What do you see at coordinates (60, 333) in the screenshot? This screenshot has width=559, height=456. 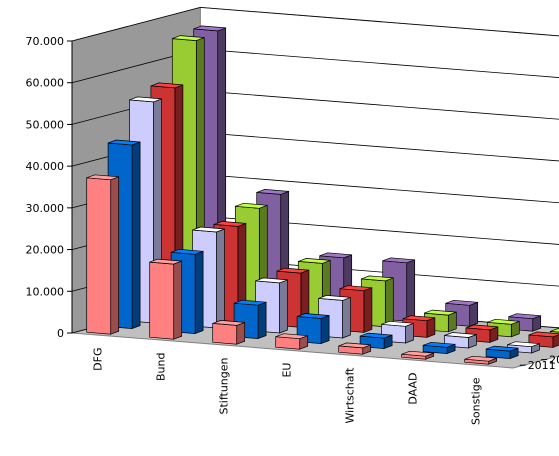 I see `y-tick-label: 0` at bounding box center [60, 333].